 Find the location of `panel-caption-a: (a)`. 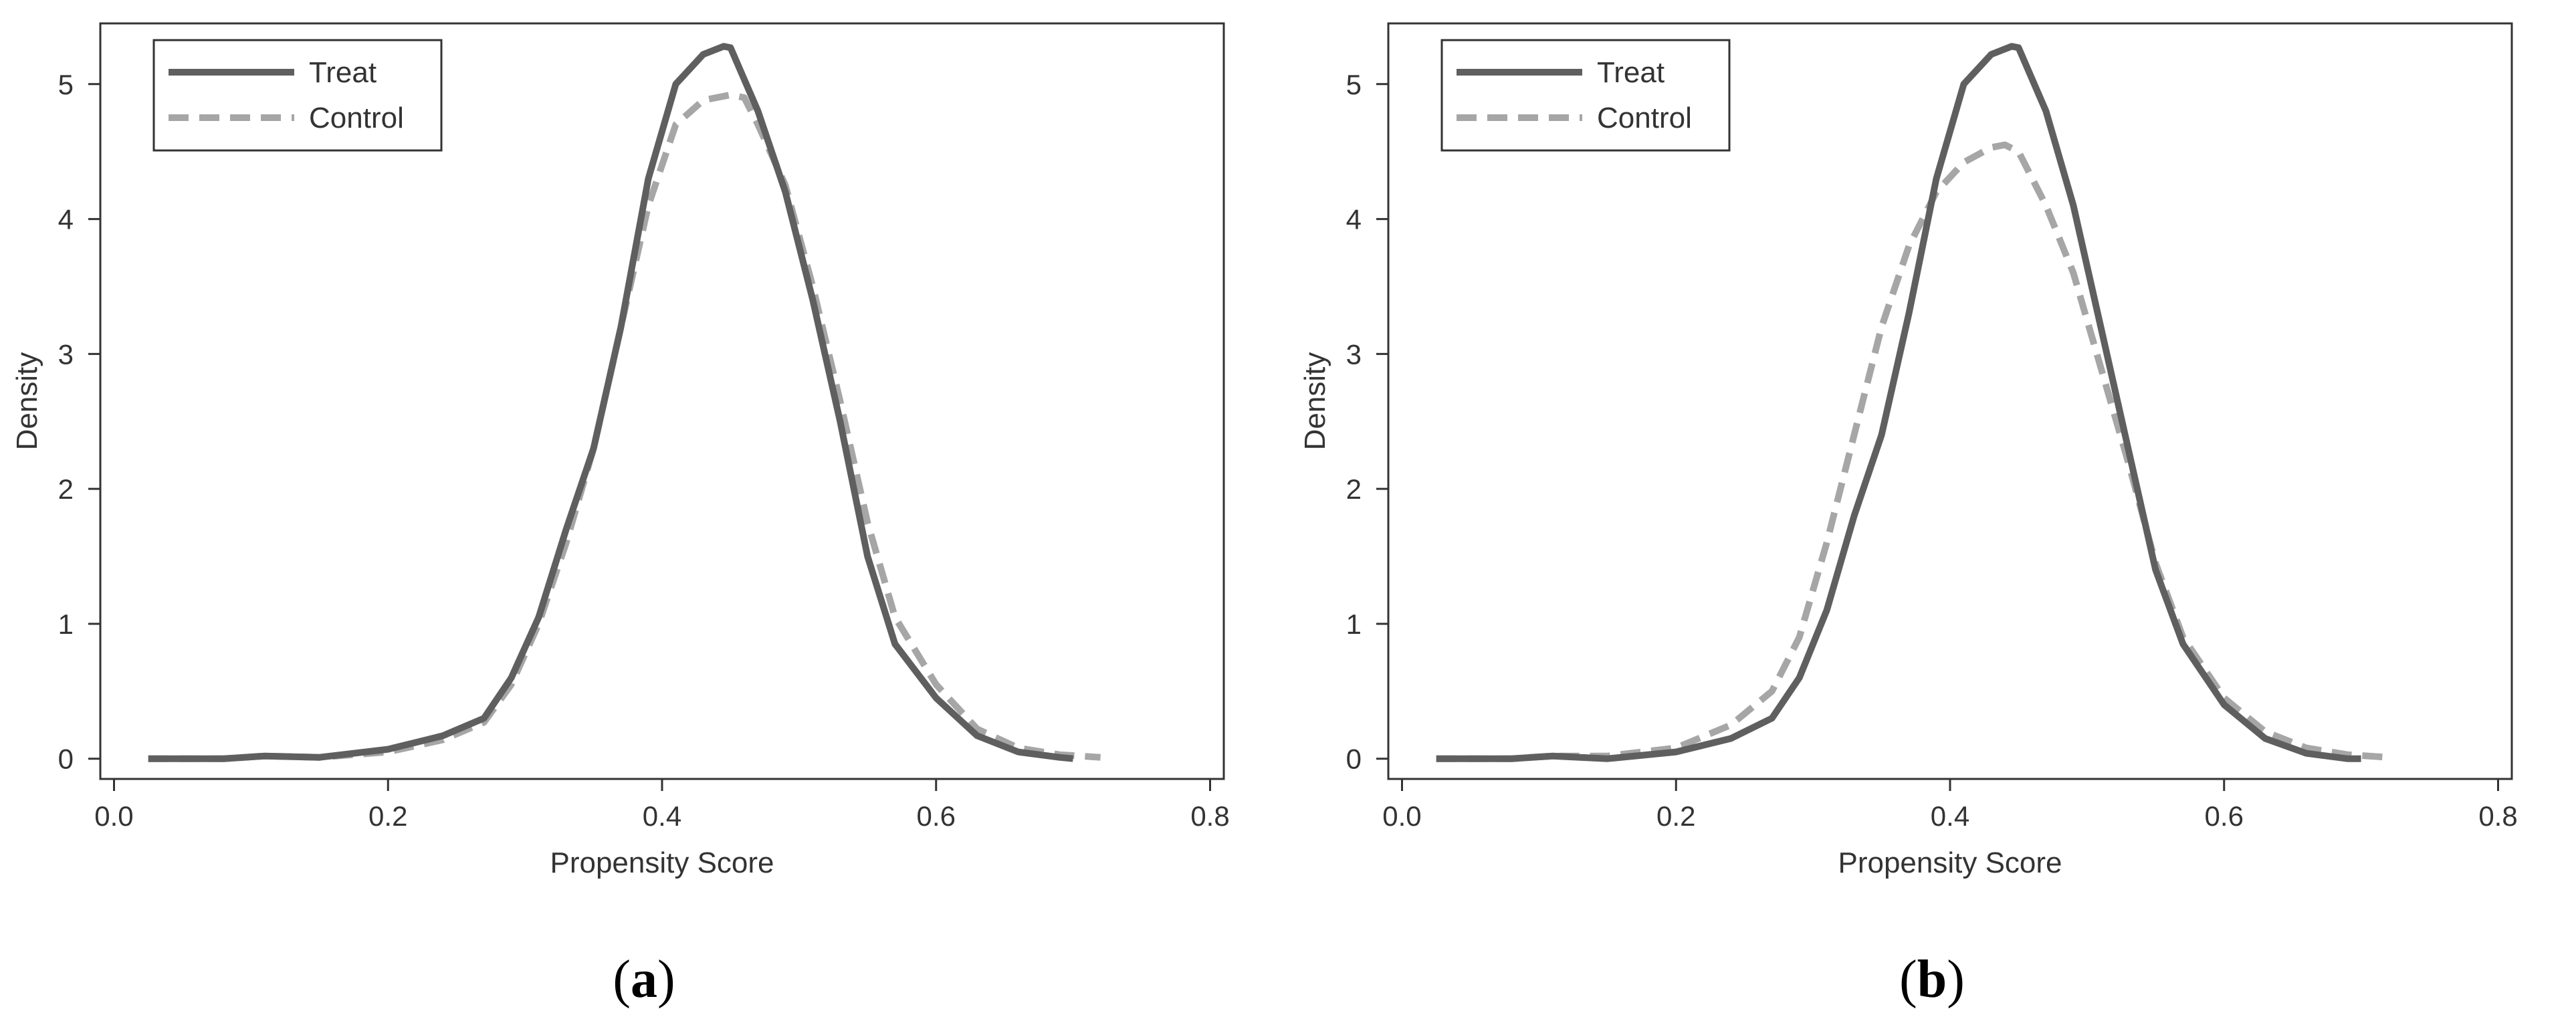

panel-caption-a: (a) is located at coordinates (644, 979).